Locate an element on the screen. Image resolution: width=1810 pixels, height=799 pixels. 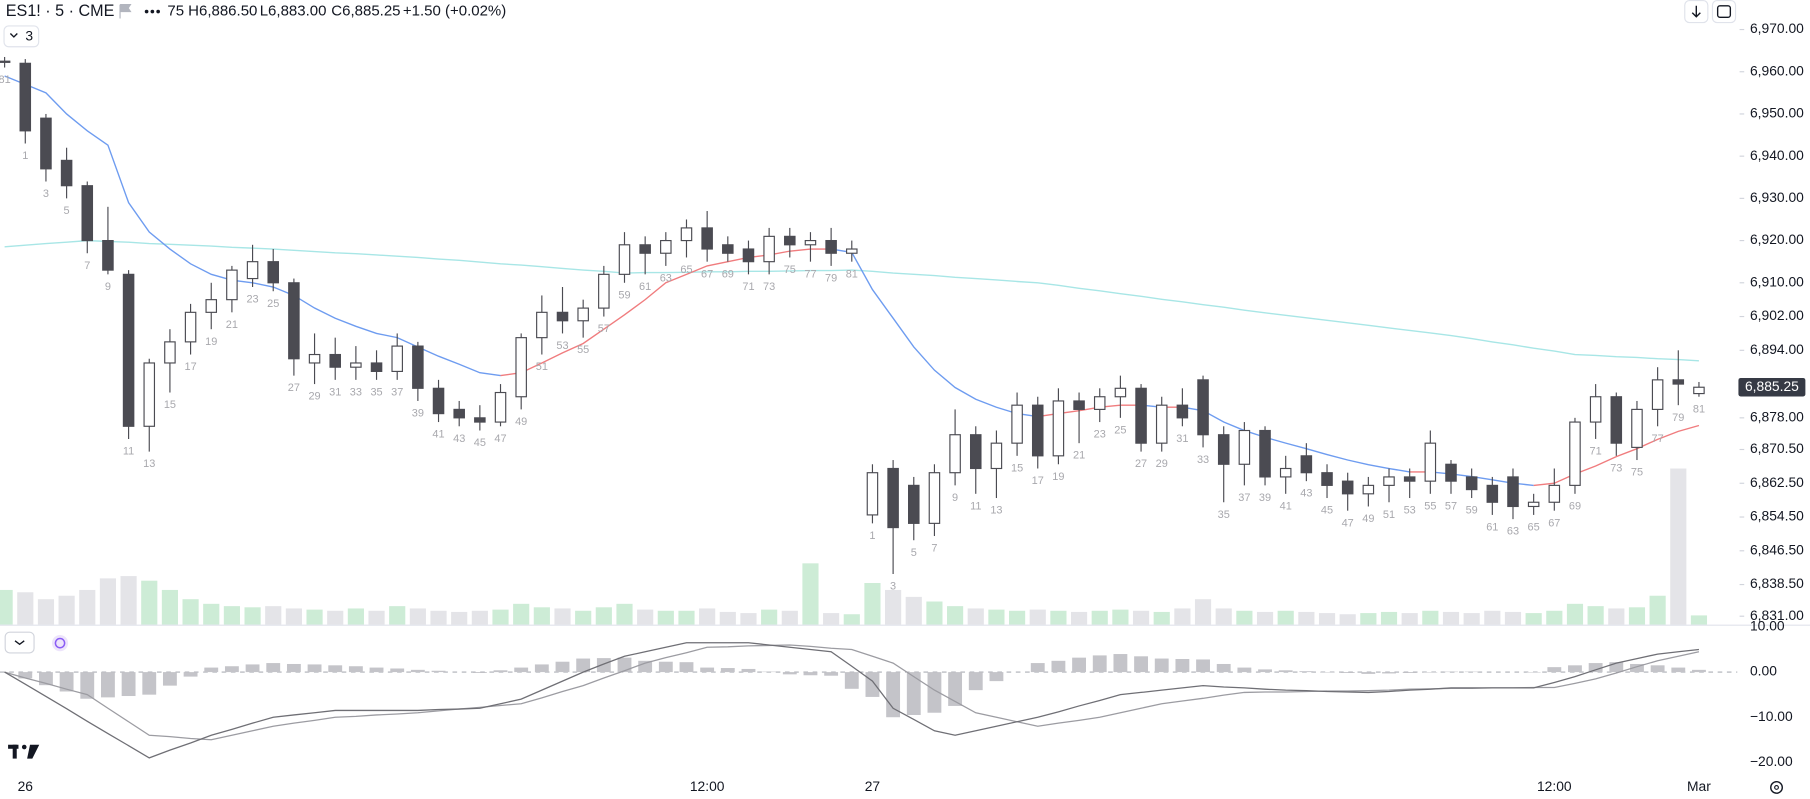
sync-icon is located at coordinates (60, 643).